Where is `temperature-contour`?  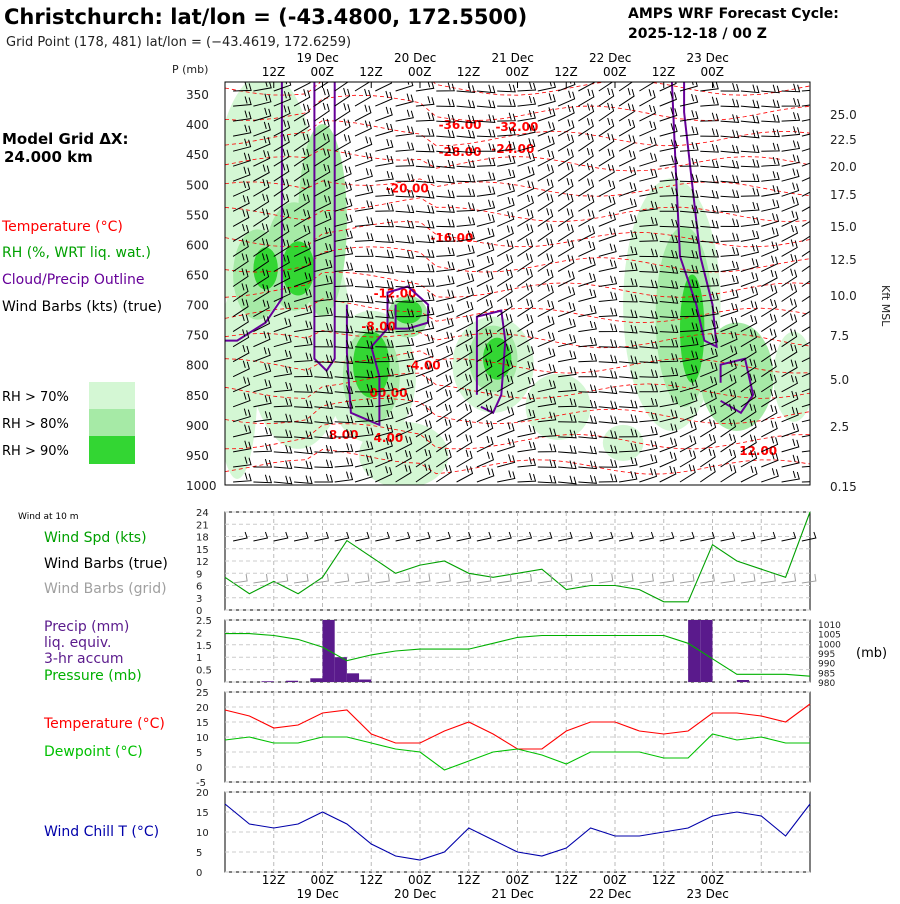
temperature-contour is located at coordinates (517, 187).